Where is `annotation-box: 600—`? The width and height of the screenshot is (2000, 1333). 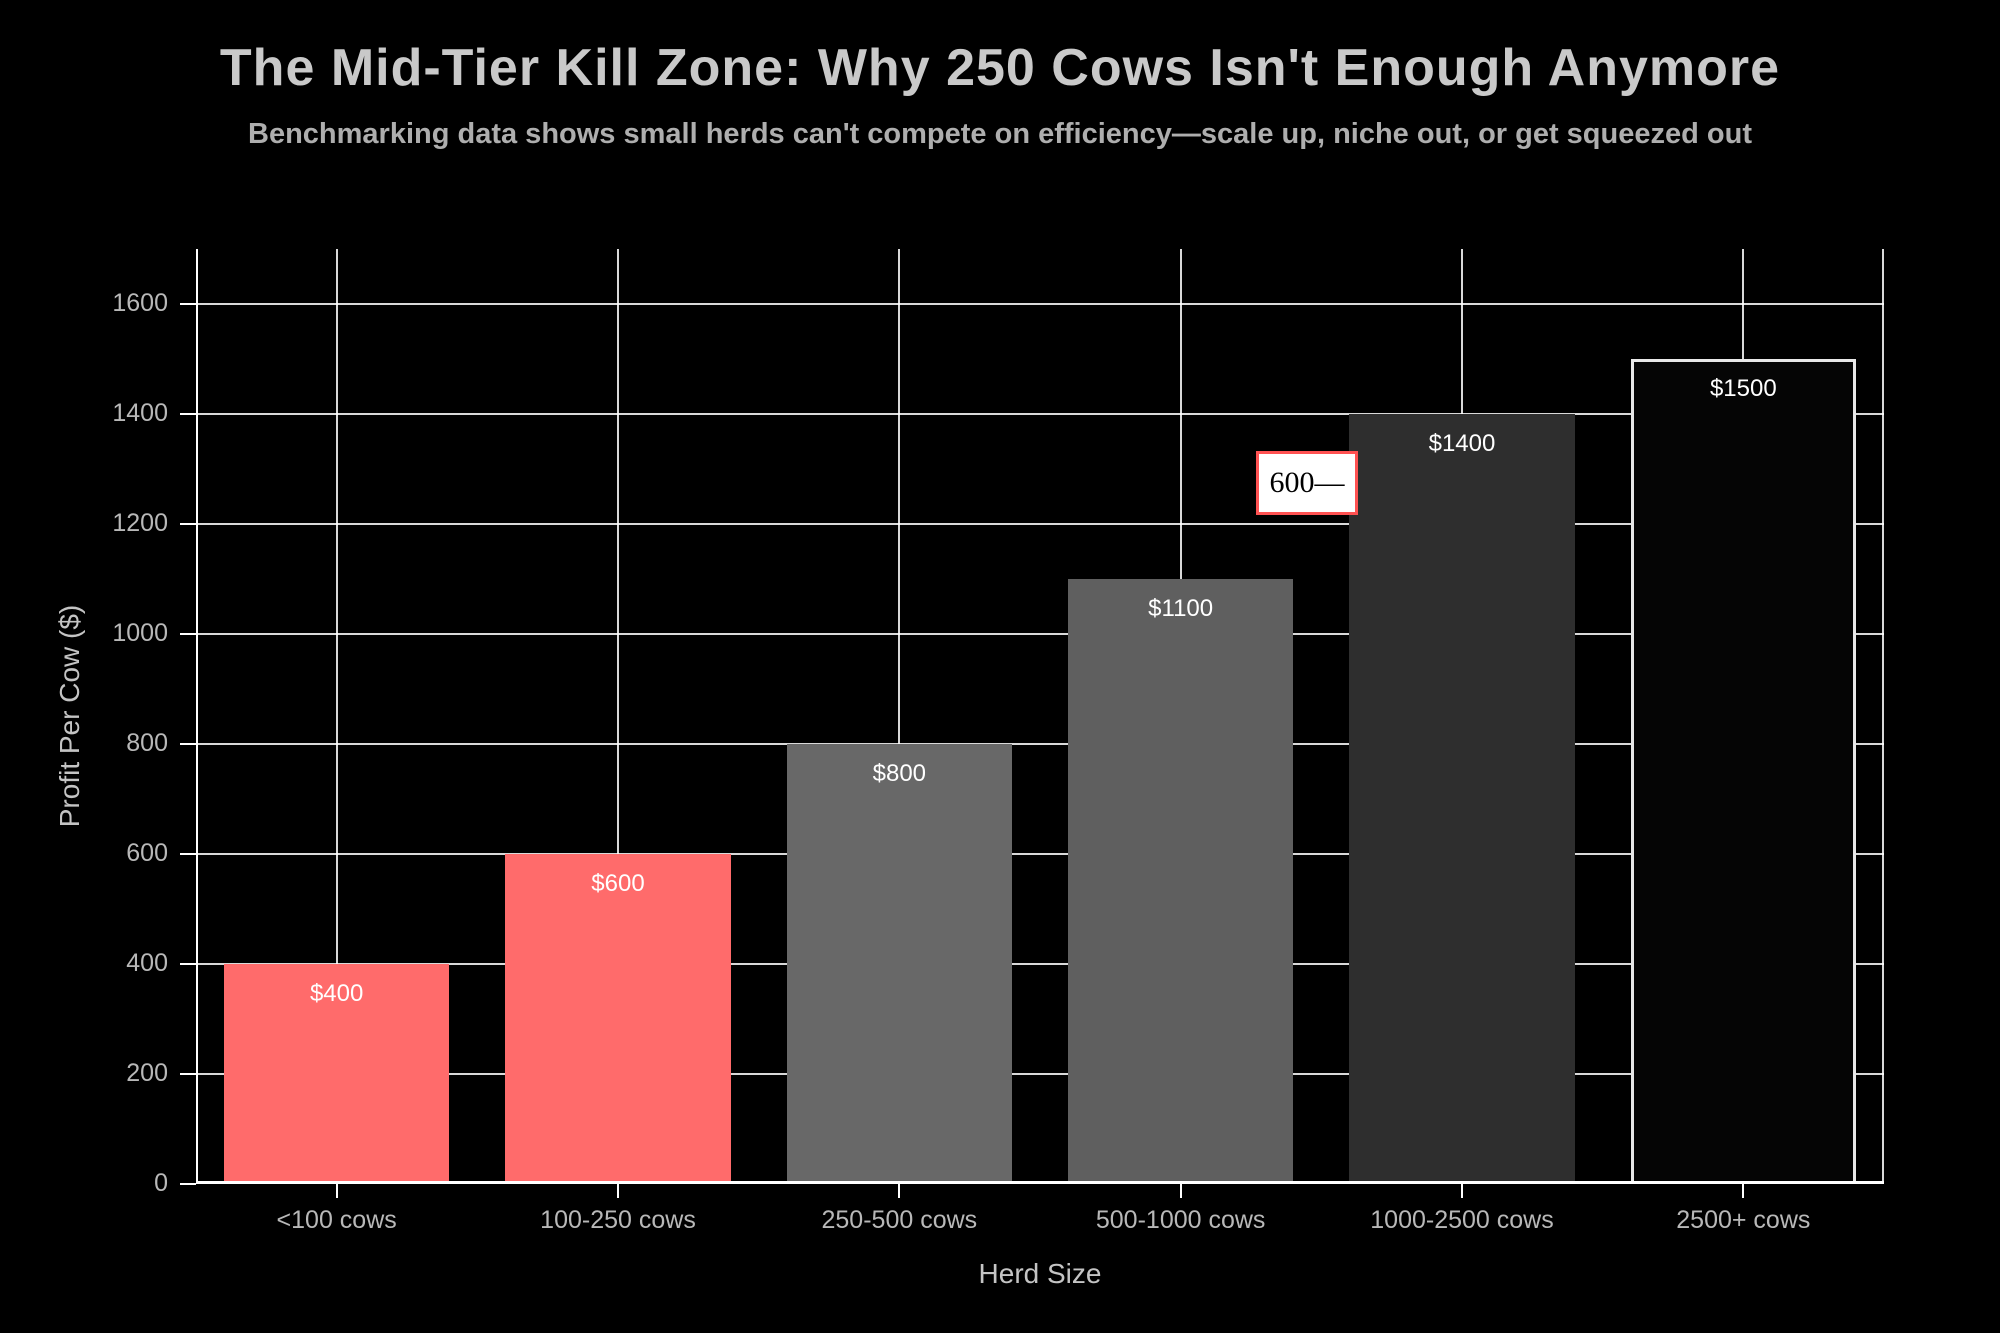
annotation-box: 600— is located at coordinates (1307, 483).